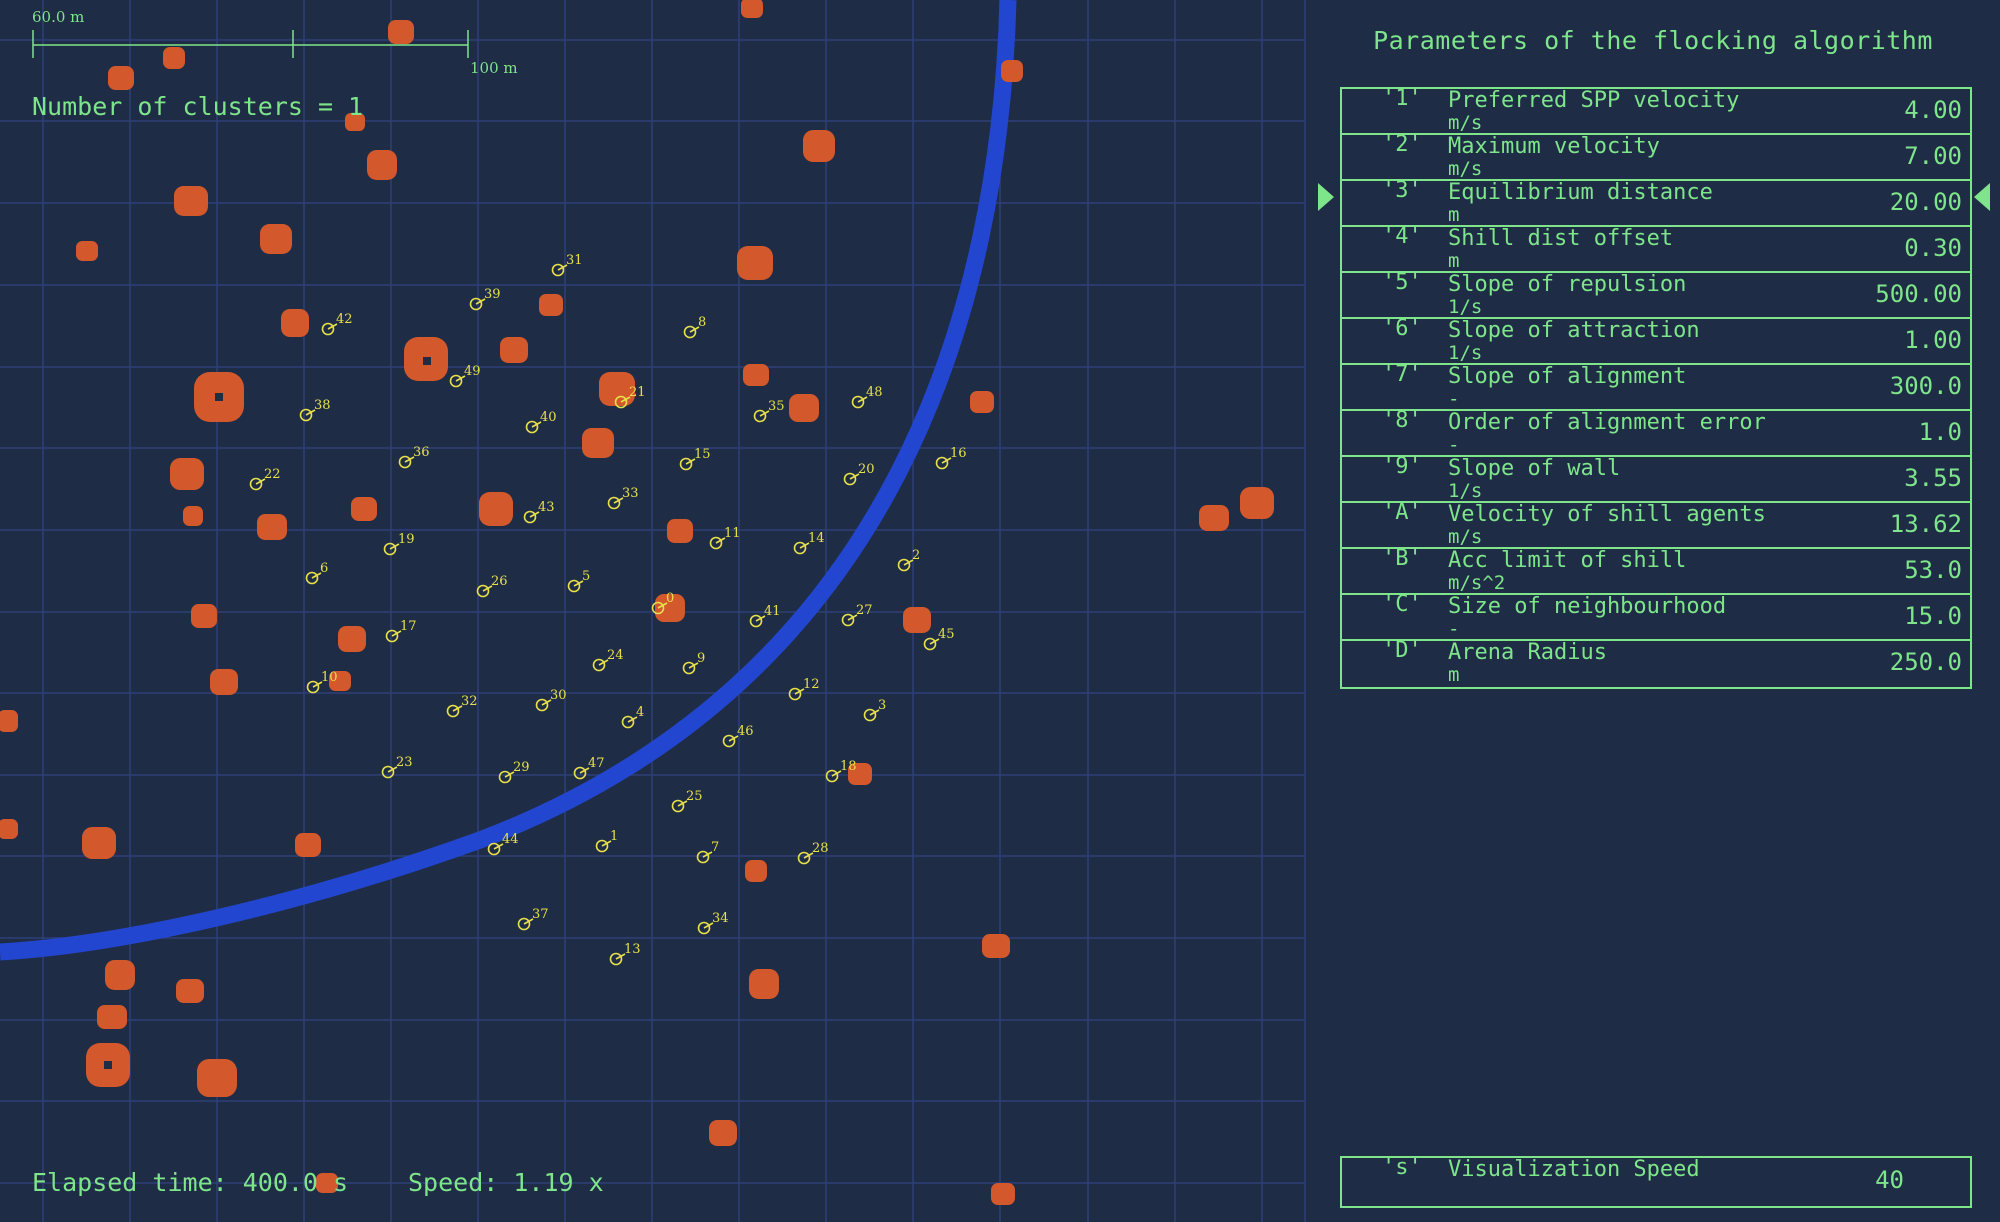 Image resolution: width=2000 pixels, height=1222 pixels. I want to click on param-label: Shill dist offset, so click(1561, 238).